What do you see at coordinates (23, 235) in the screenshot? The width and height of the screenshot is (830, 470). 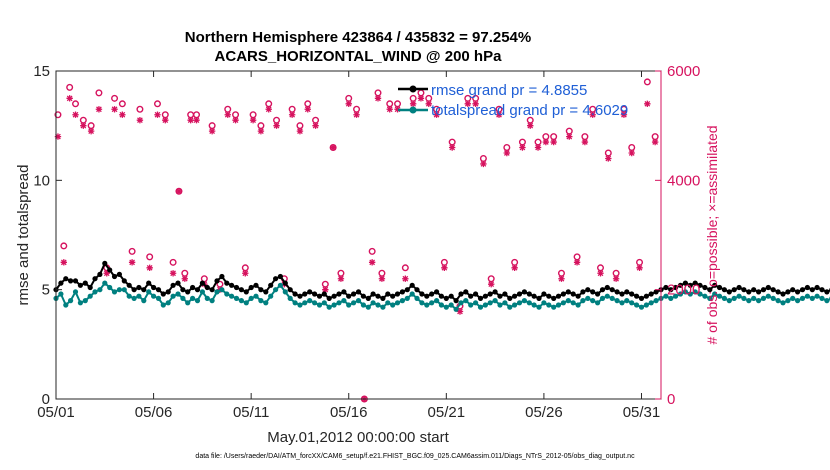 I see `y-axis-label: rmse and totalspread` at bounding box center [23, 235].